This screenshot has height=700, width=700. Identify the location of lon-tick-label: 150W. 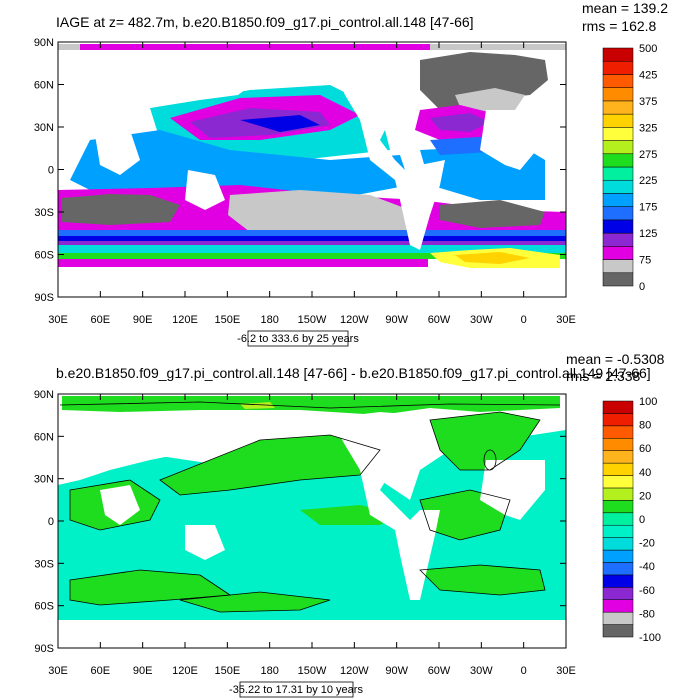
(312, 320).